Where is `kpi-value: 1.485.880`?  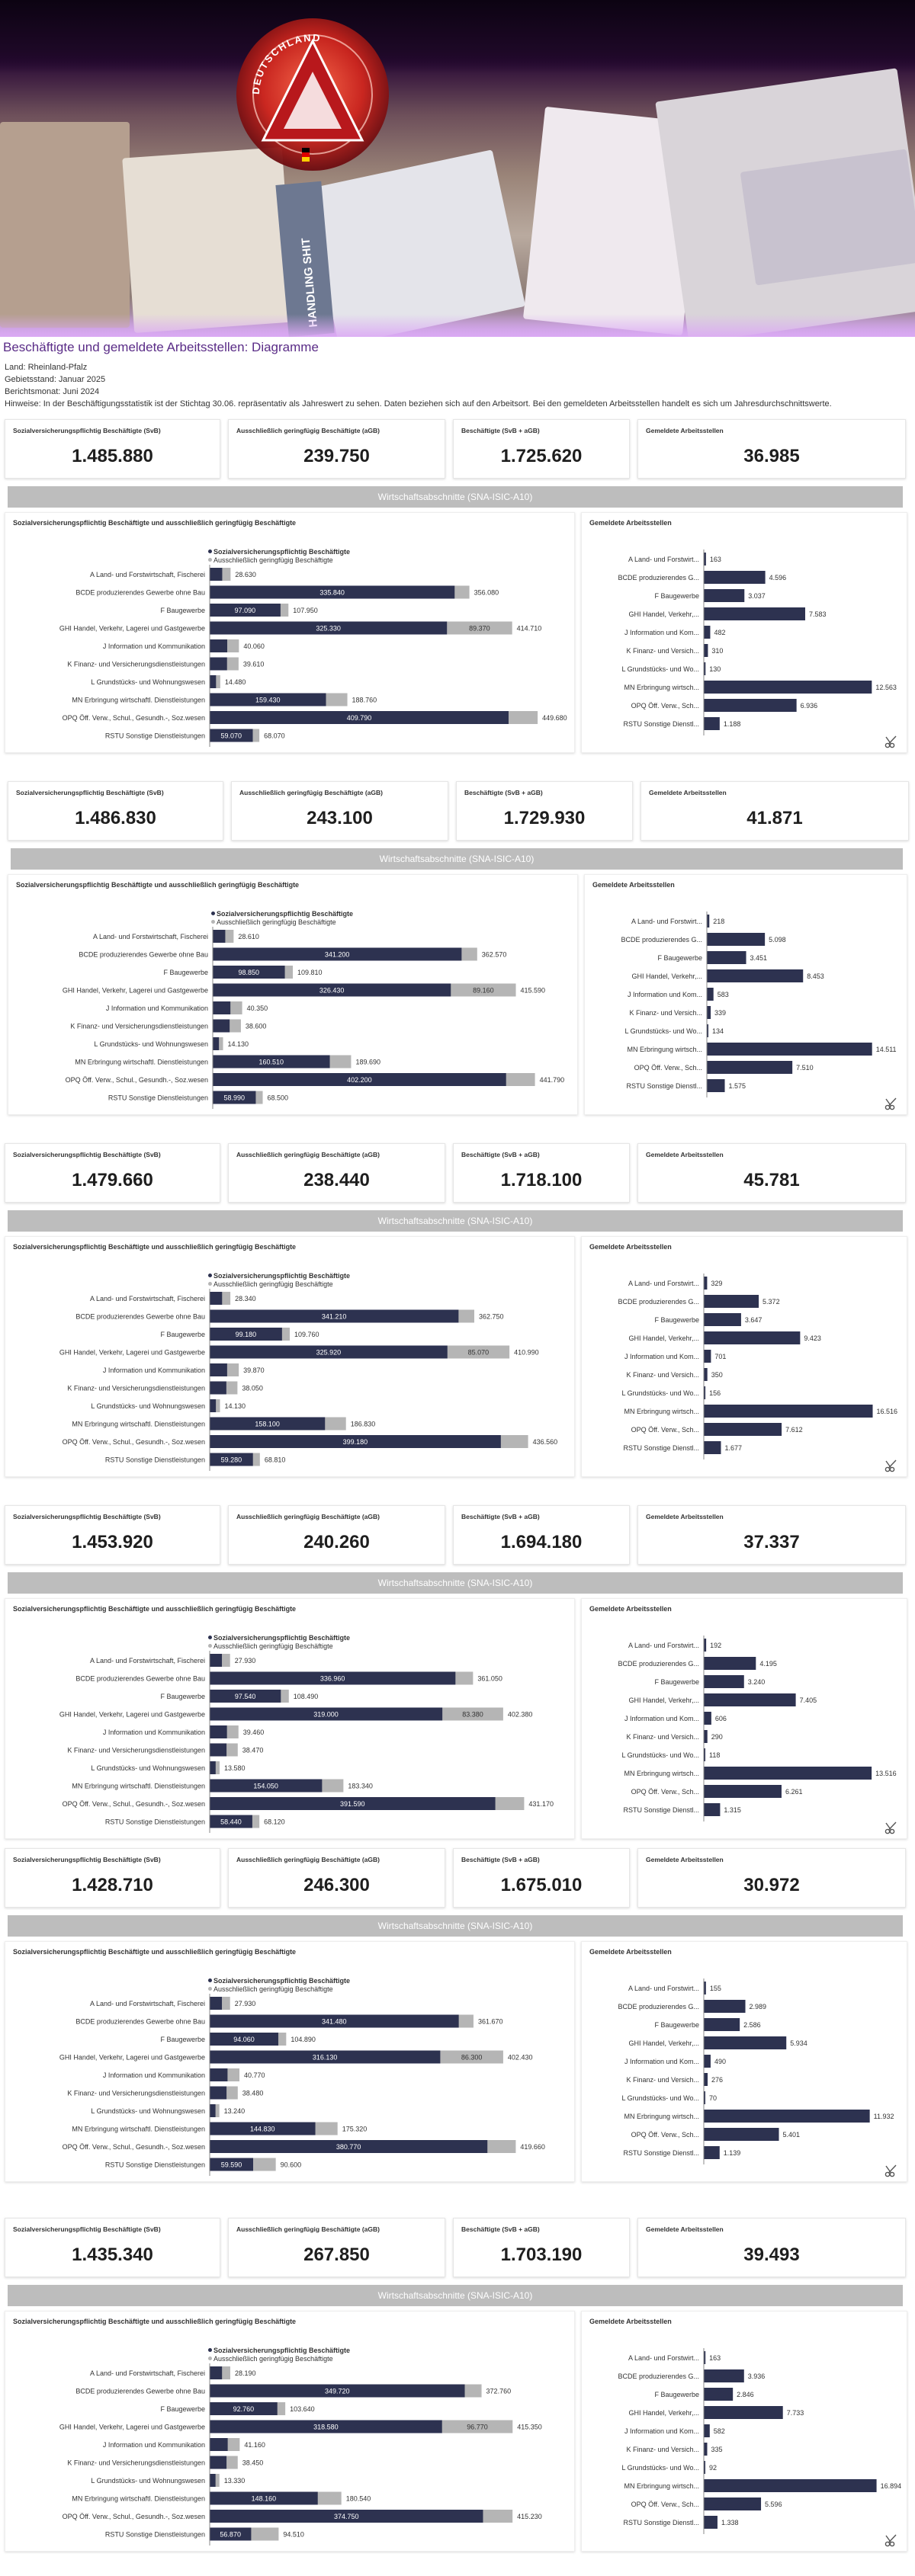 kpi-value: 1.485.880 is located at coordinates (112, 456).